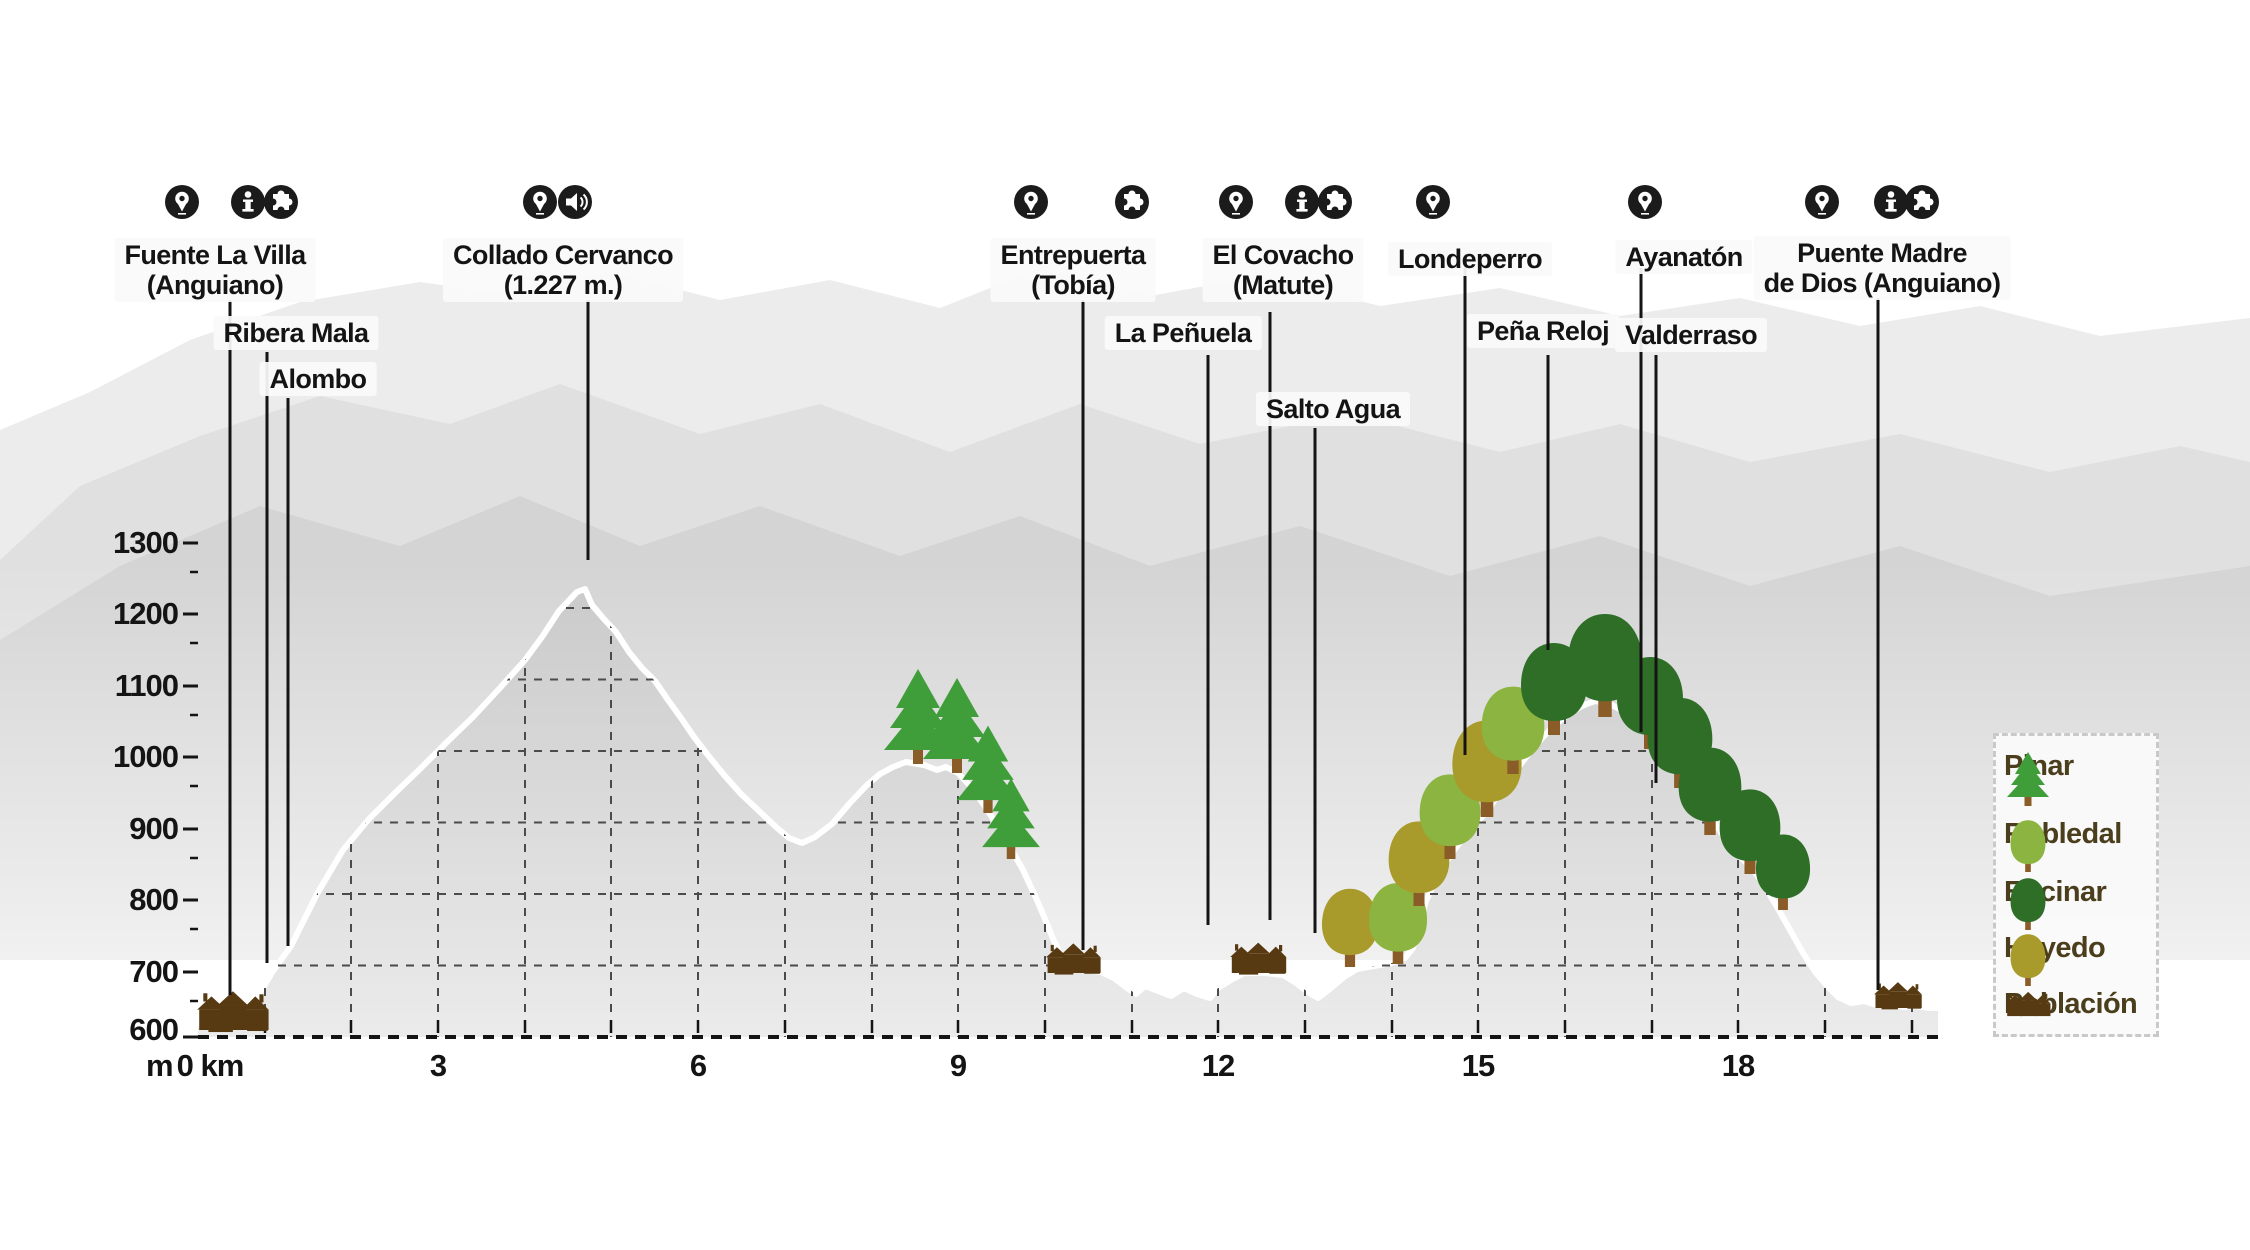 The width and height of the screenshot is (2250, 1250). I want to click on encinar-icon, so click(2028, 904).